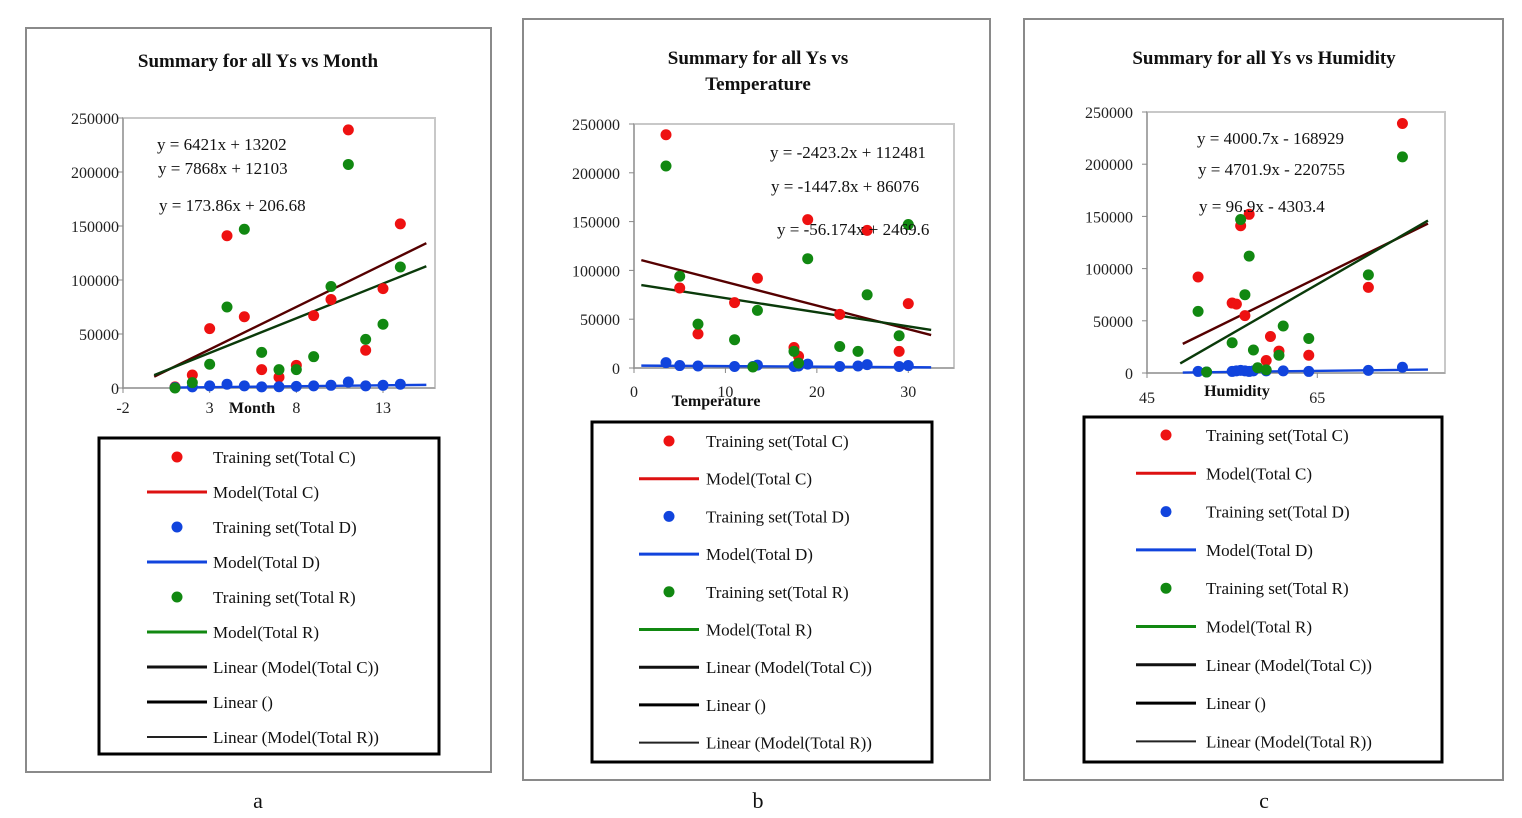 Image resolution: width=1522 pixels, height=818 pixels. Describe the element at coordinates (786, 366) in the screenshot. I see `trendline-total-d` at that location.